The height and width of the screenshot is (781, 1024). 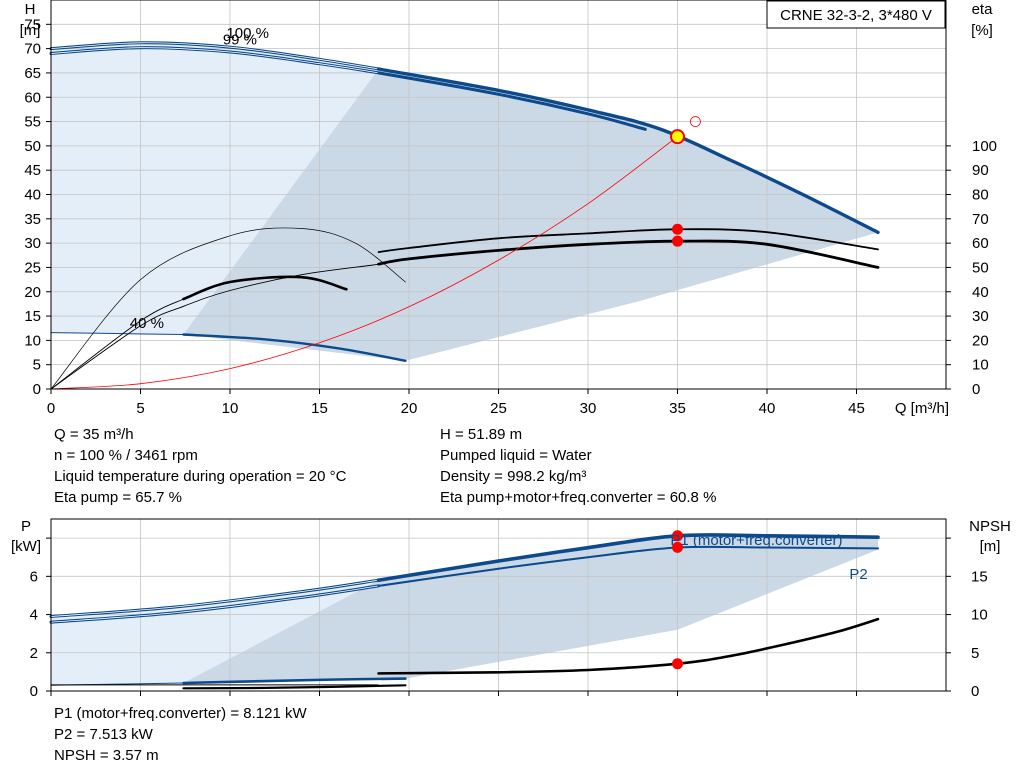 I want to click on info-p1: P1 (motor+freq.converter) = 8.121 kW, so click(x=180, y=713).